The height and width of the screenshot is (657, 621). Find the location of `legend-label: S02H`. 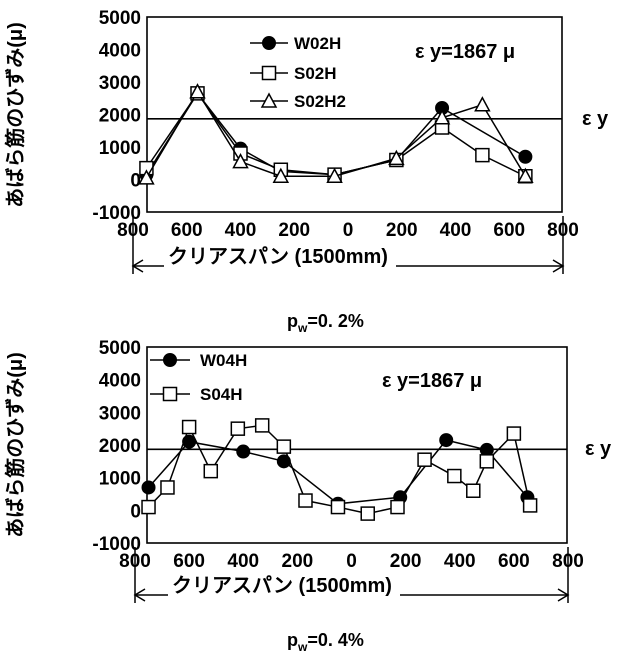

legend-label: S02H is located at coordinates (315, 73).